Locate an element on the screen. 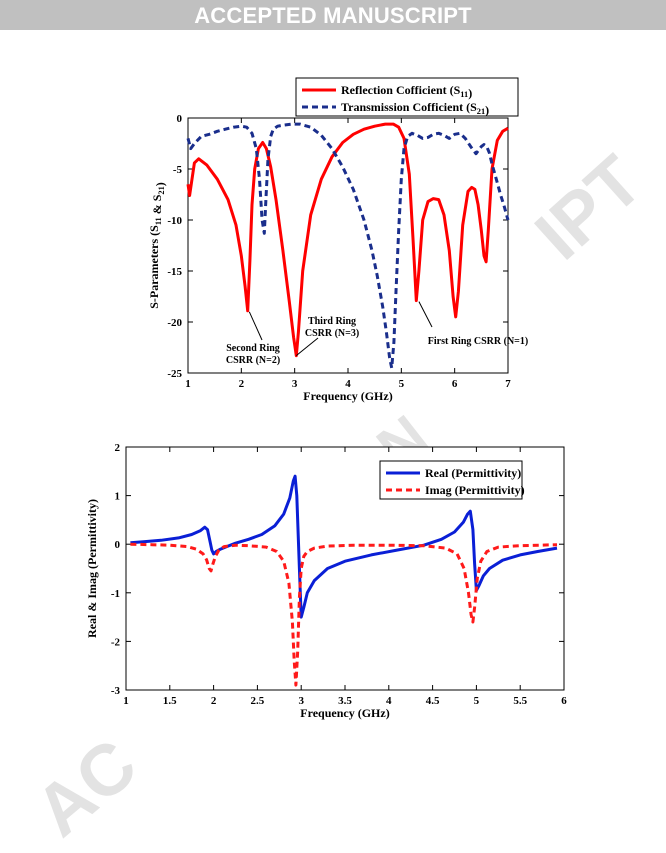 The image size is (666, 853). x-tick-label: 2.5 is located at coordinates (258, 701).